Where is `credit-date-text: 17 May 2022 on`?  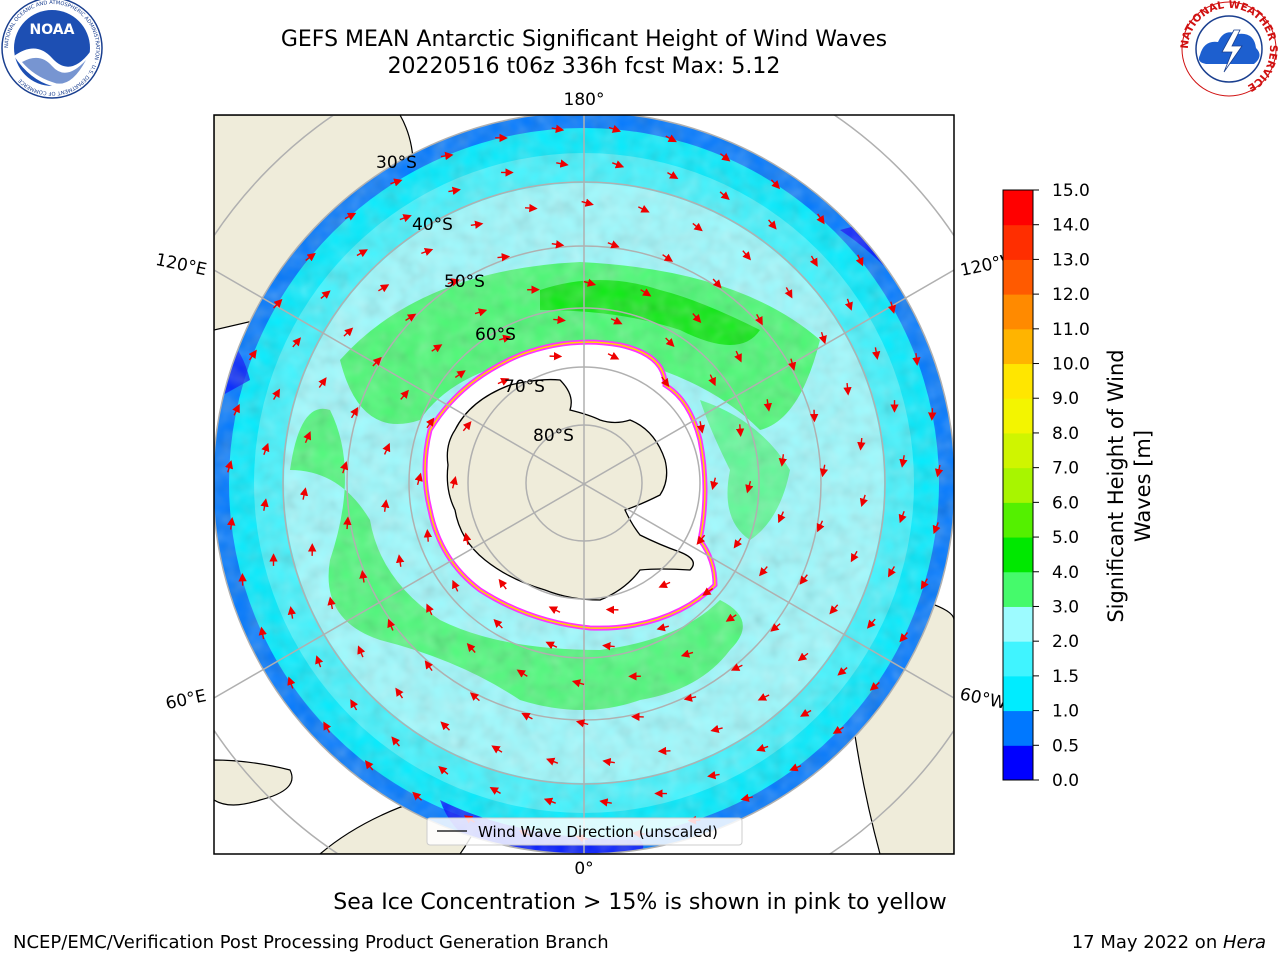
credit-date-text: 17 May 2022 on is located at coordinates (1147, 942).